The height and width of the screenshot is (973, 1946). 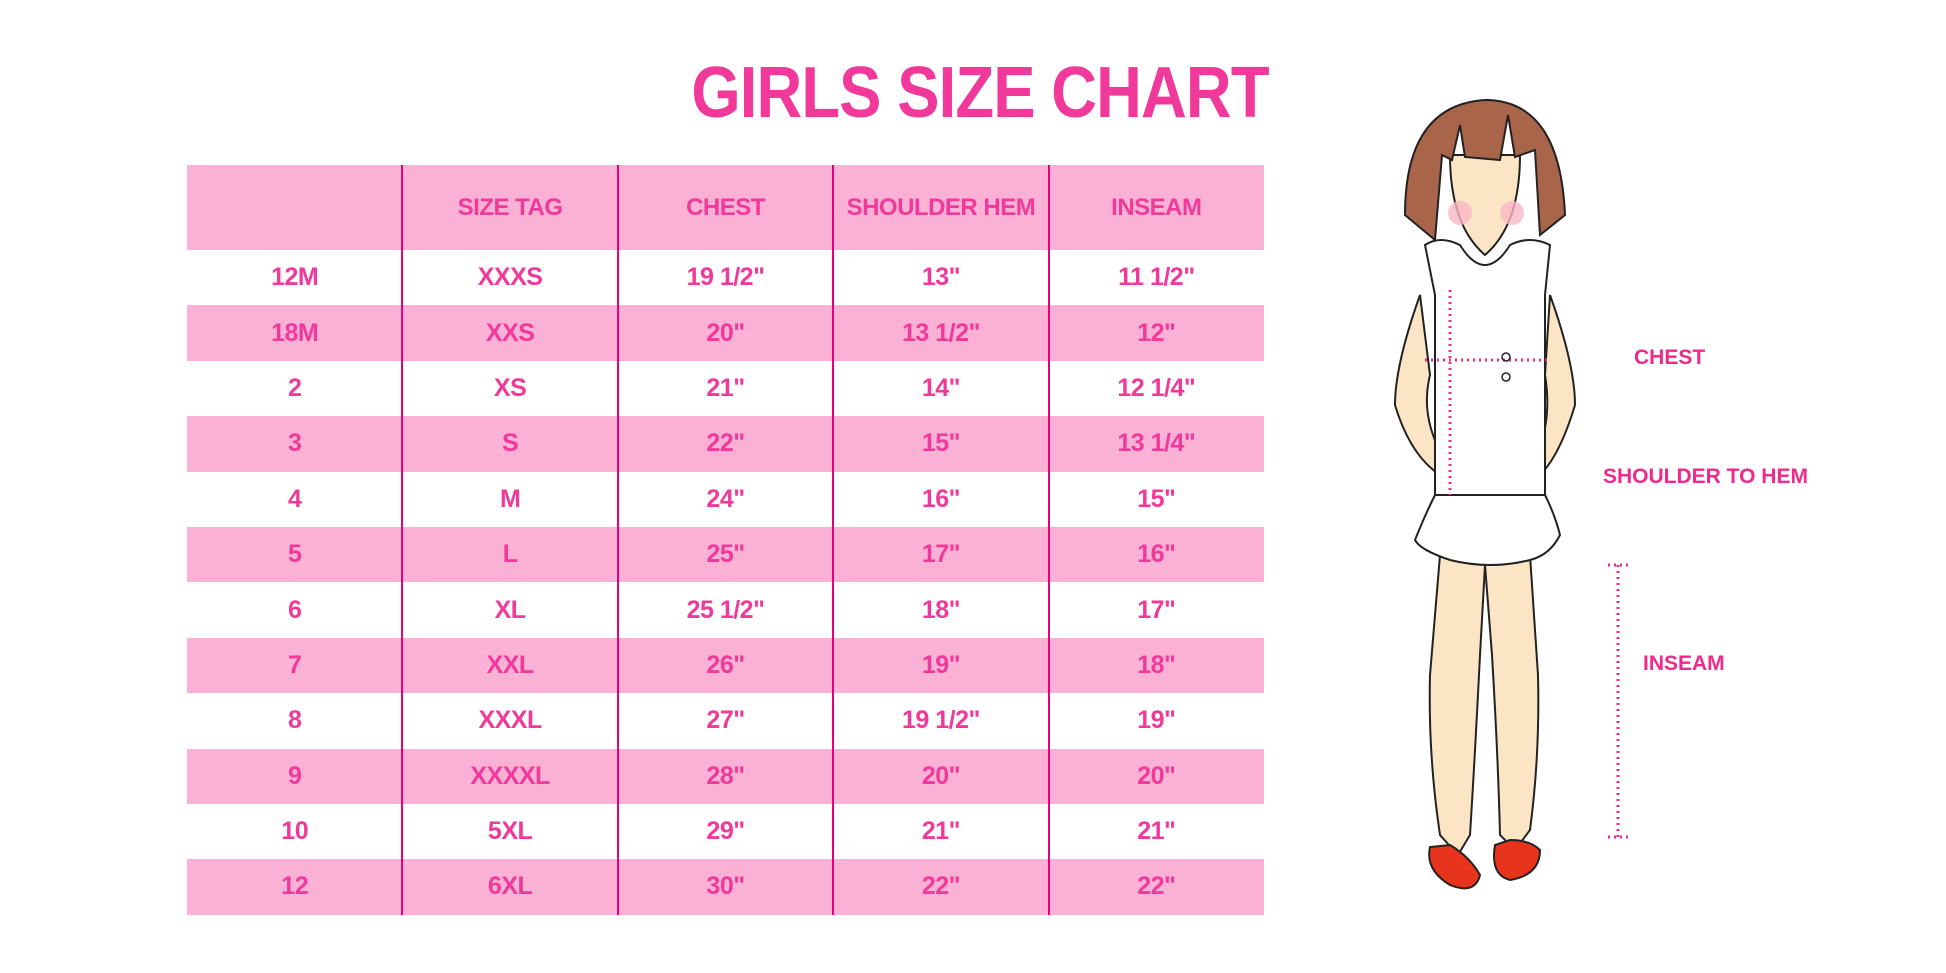 I want to click on table-cell: 12, so click(x=295, y=886).